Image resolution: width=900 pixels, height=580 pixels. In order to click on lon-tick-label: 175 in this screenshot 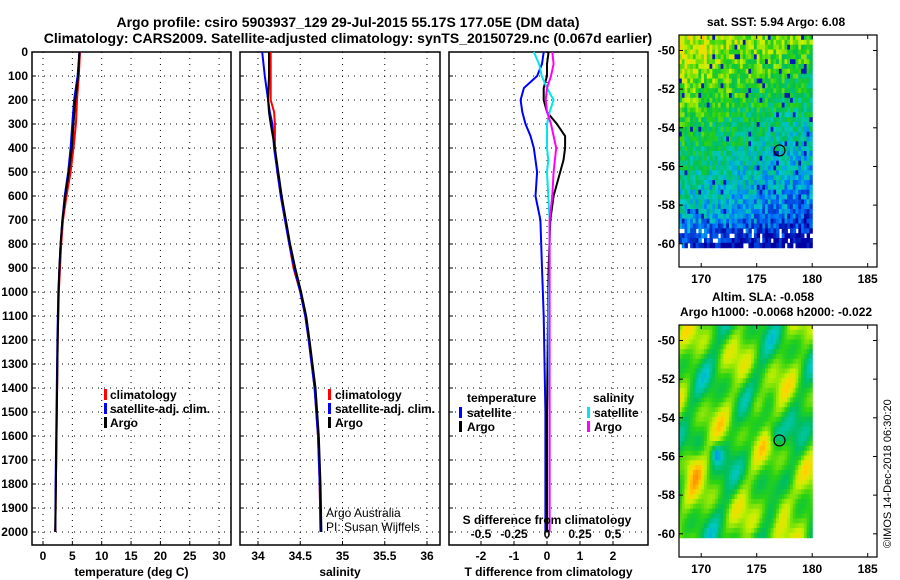, I will do `click(757, 569)`.